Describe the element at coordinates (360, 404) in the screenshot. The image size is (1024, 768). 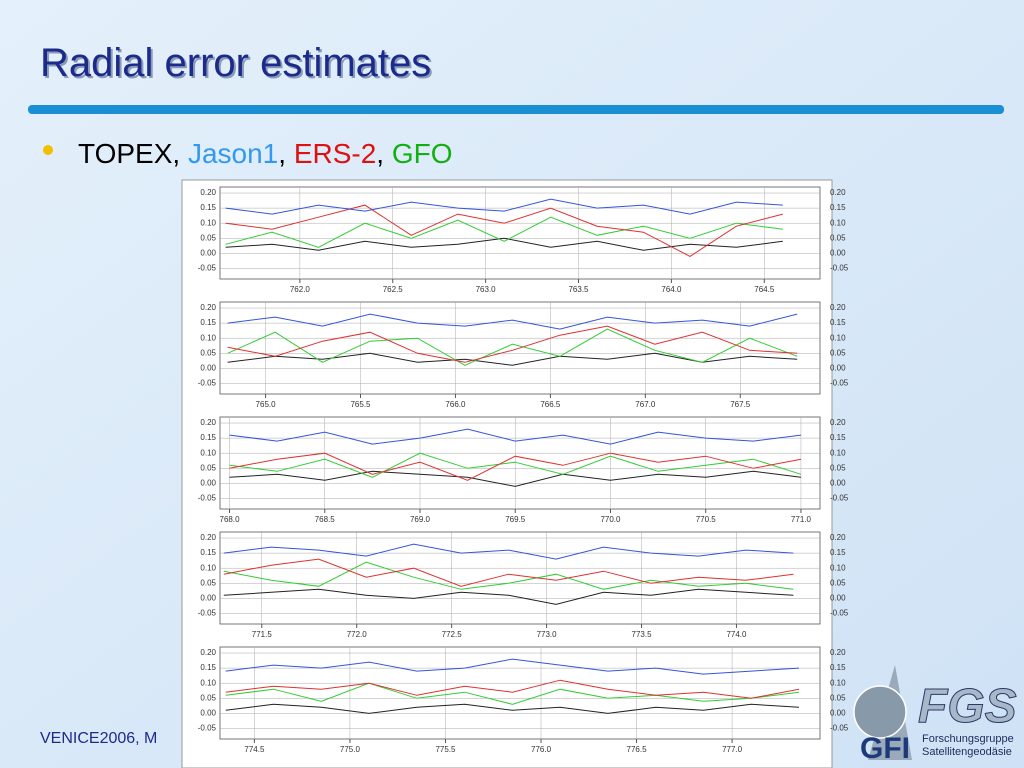
I see `x-tick-label: 765.5` at that location.